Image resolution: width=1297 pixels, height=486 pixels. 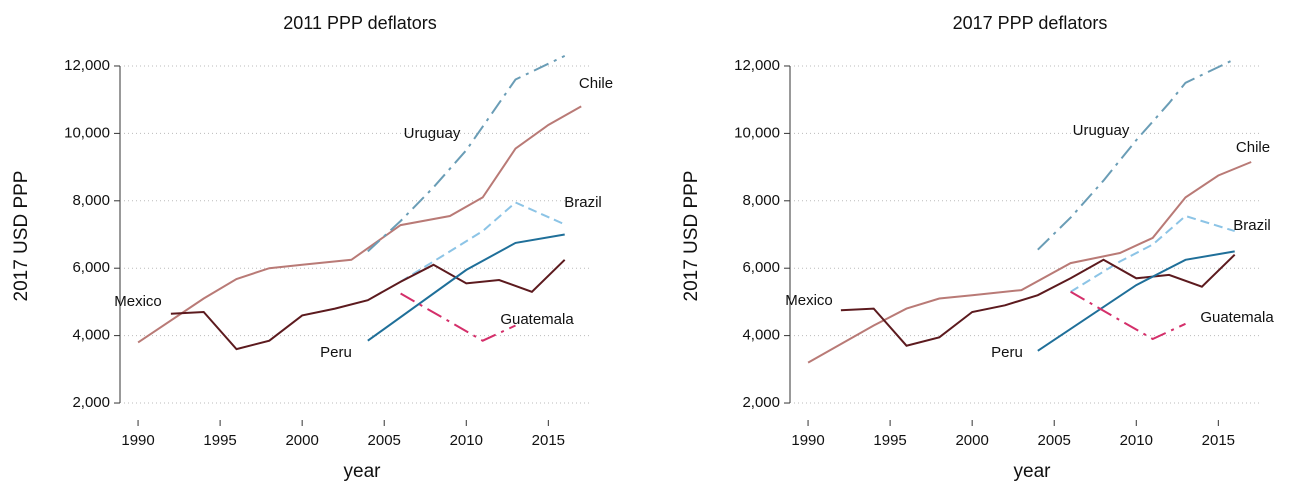 I want to click on chart-title: 2017 PPP deflators, so click(x=1030, y=23).